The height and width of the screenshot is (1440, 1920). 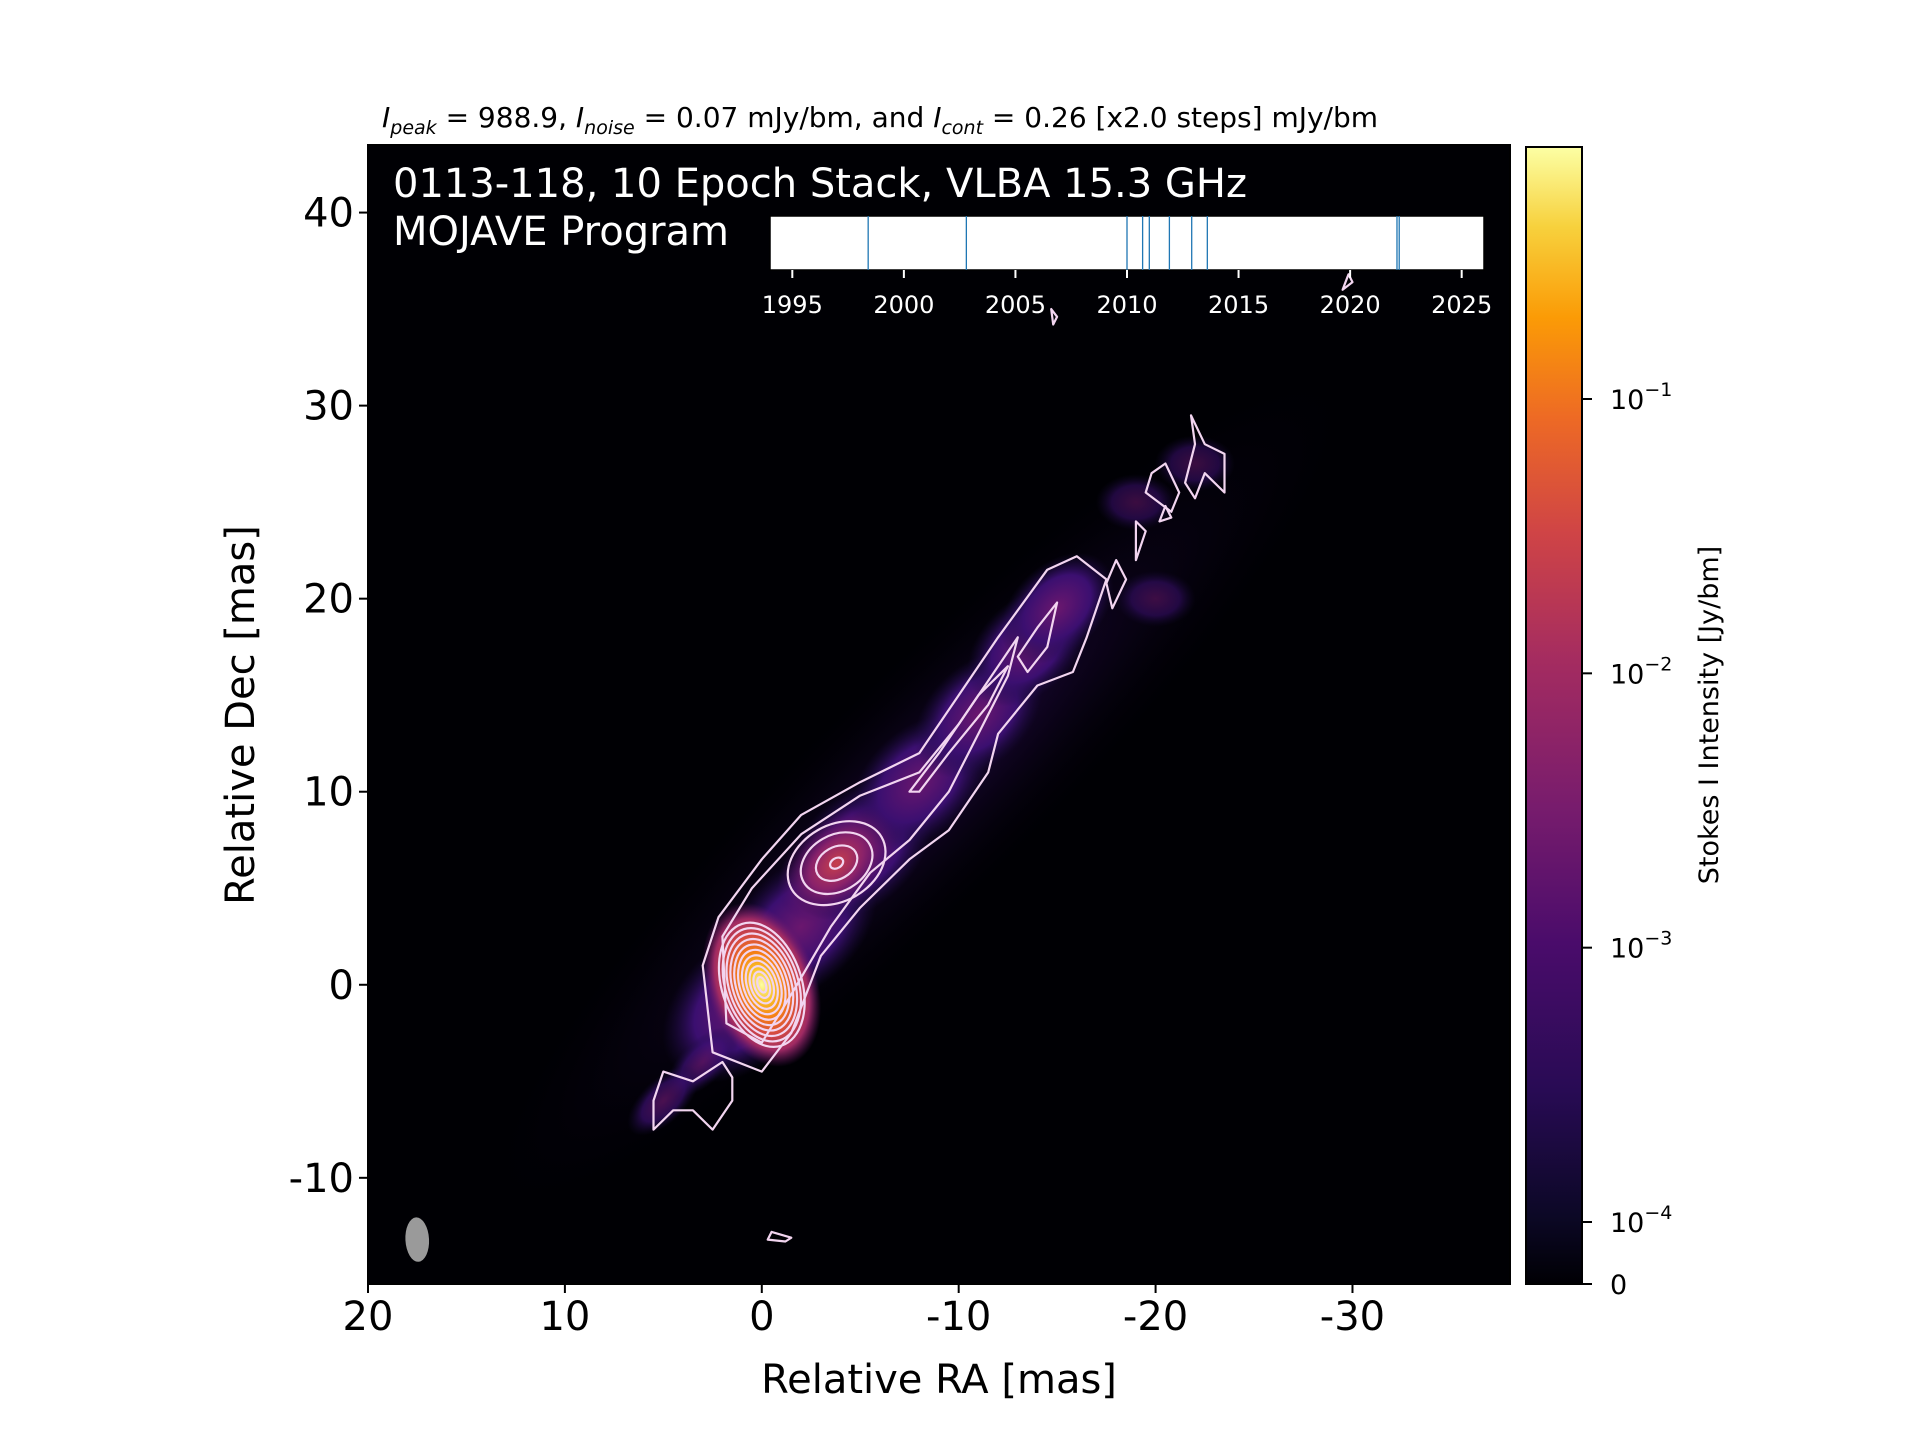 I want to click on colorbar-tick-label: 10⁻⁴, so click(x=1641, y=1220).